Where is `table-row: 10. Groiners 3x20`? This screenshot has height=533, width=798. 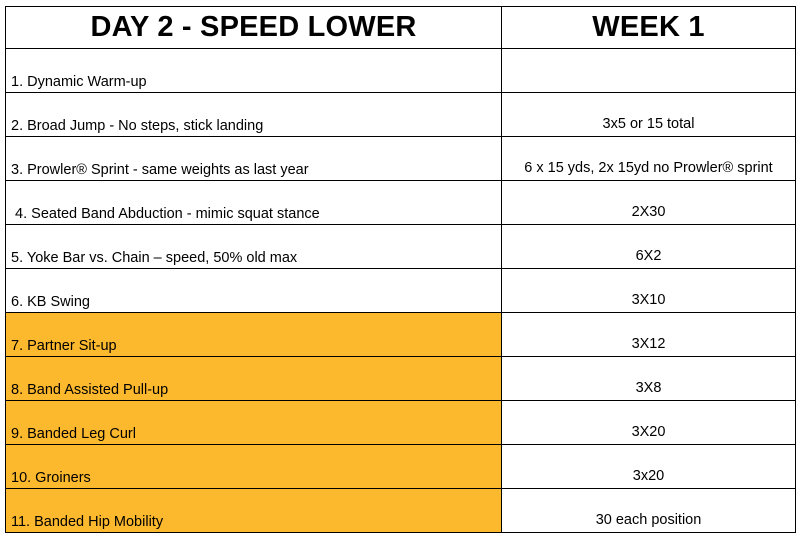 table-row: 10. Groiners 3x20 is located at coordinates (400, 466).